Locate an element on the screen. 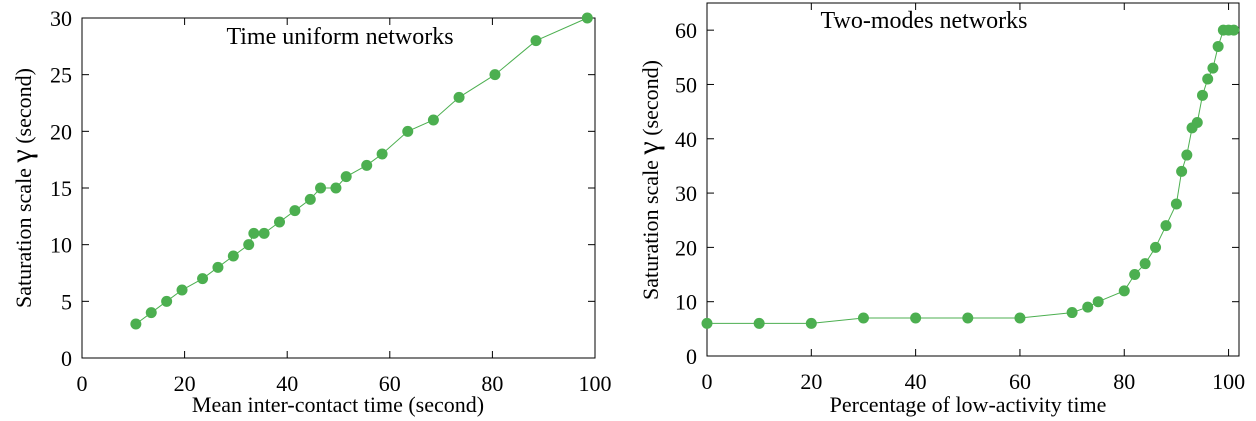 The image size is (1256, 421). y-tick-label: 5 is located at coordinates (66, 301).